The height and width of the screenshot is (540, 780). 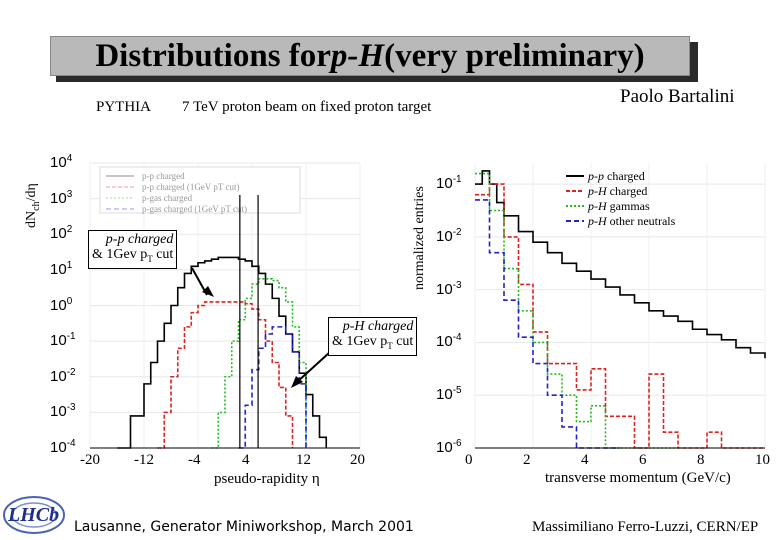 I want to click on left-x-tick-label: 12, so click(x=303, y=460).